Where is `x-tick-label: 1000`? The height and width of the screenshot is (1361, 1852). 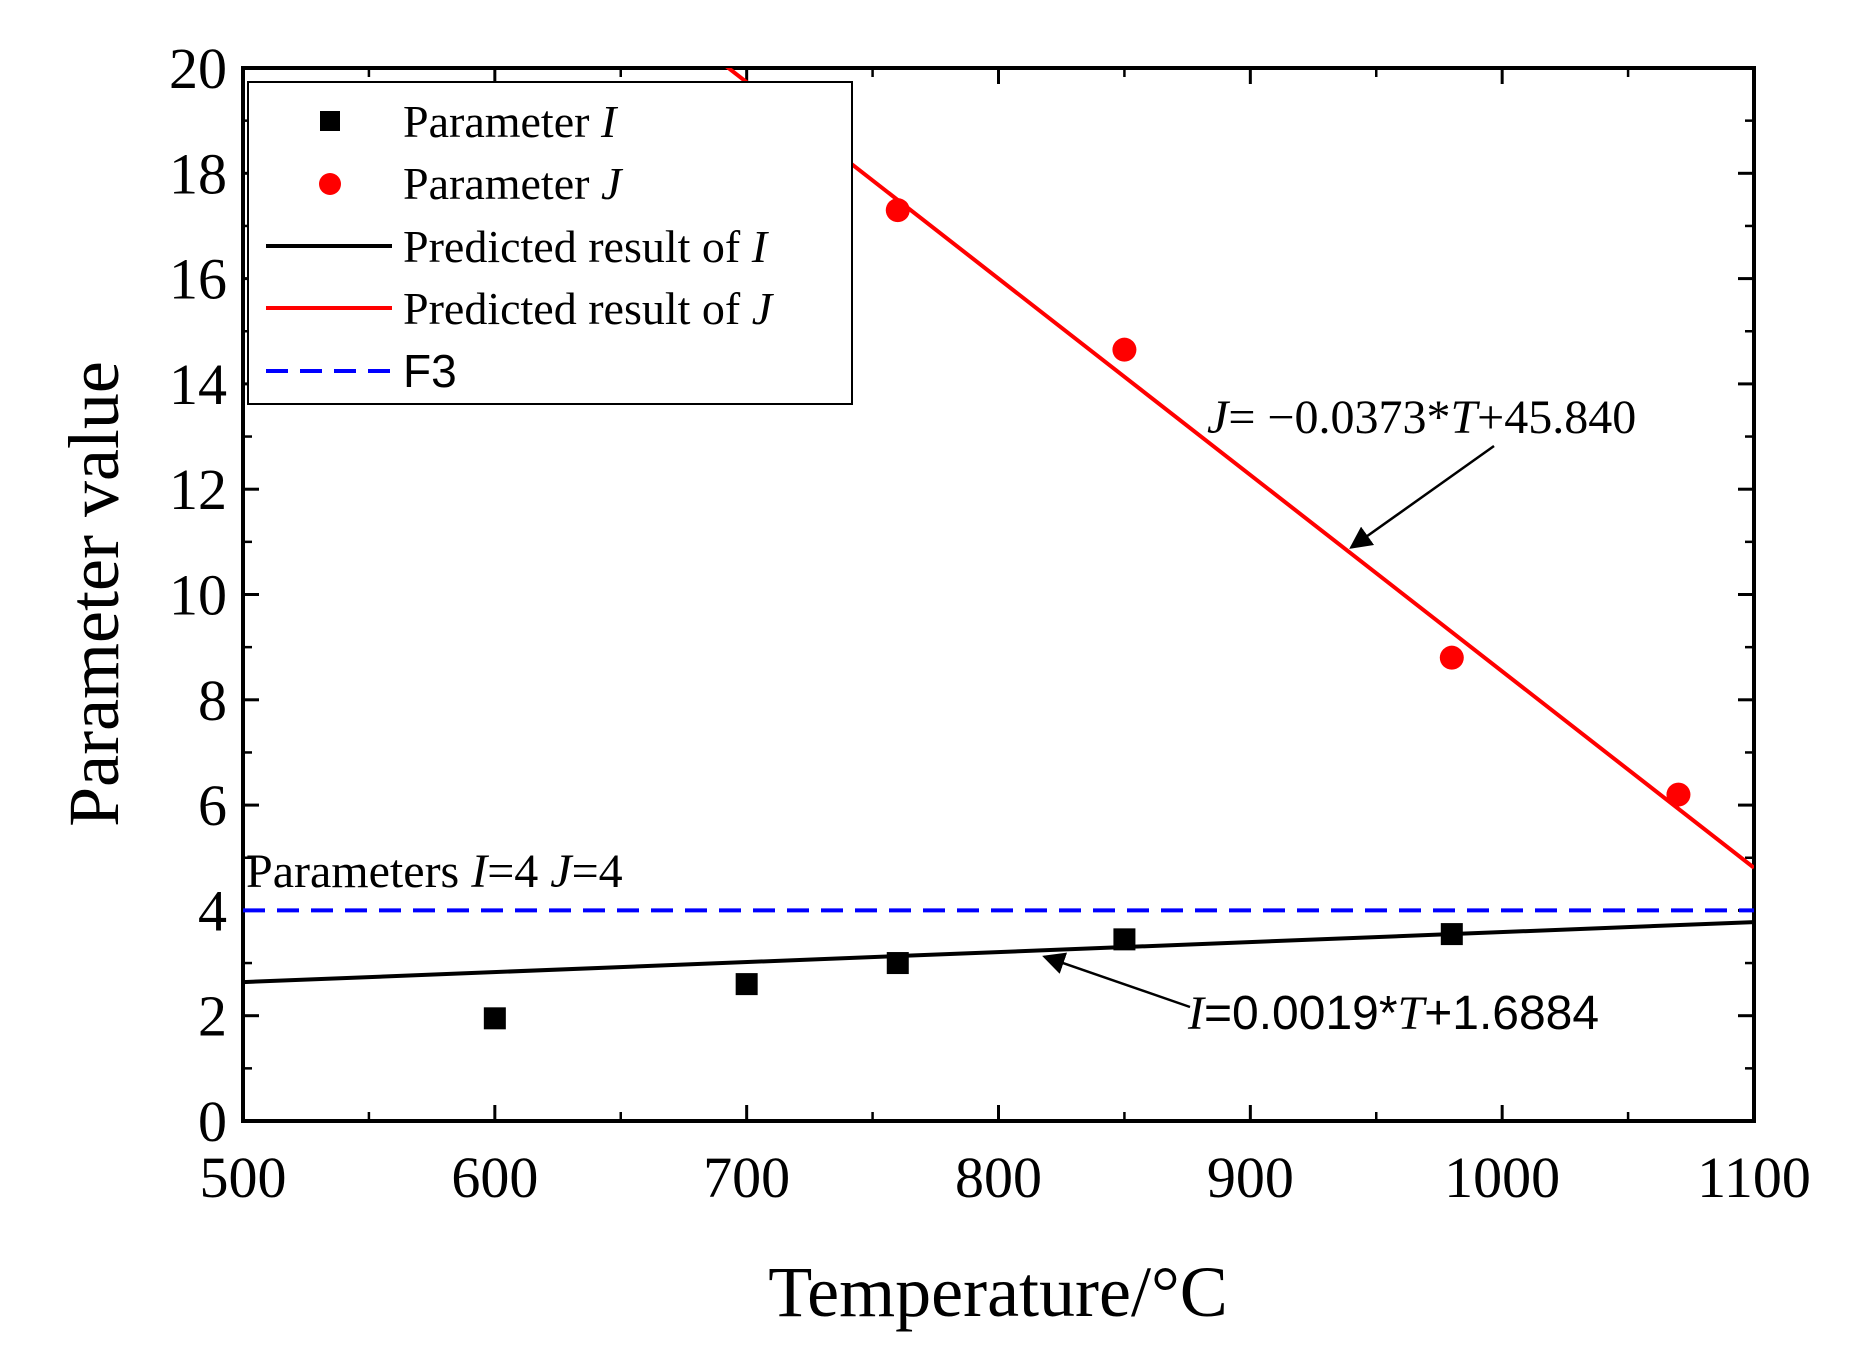 x-tick-label: 1000 is located at coordinates (1502, 1177).